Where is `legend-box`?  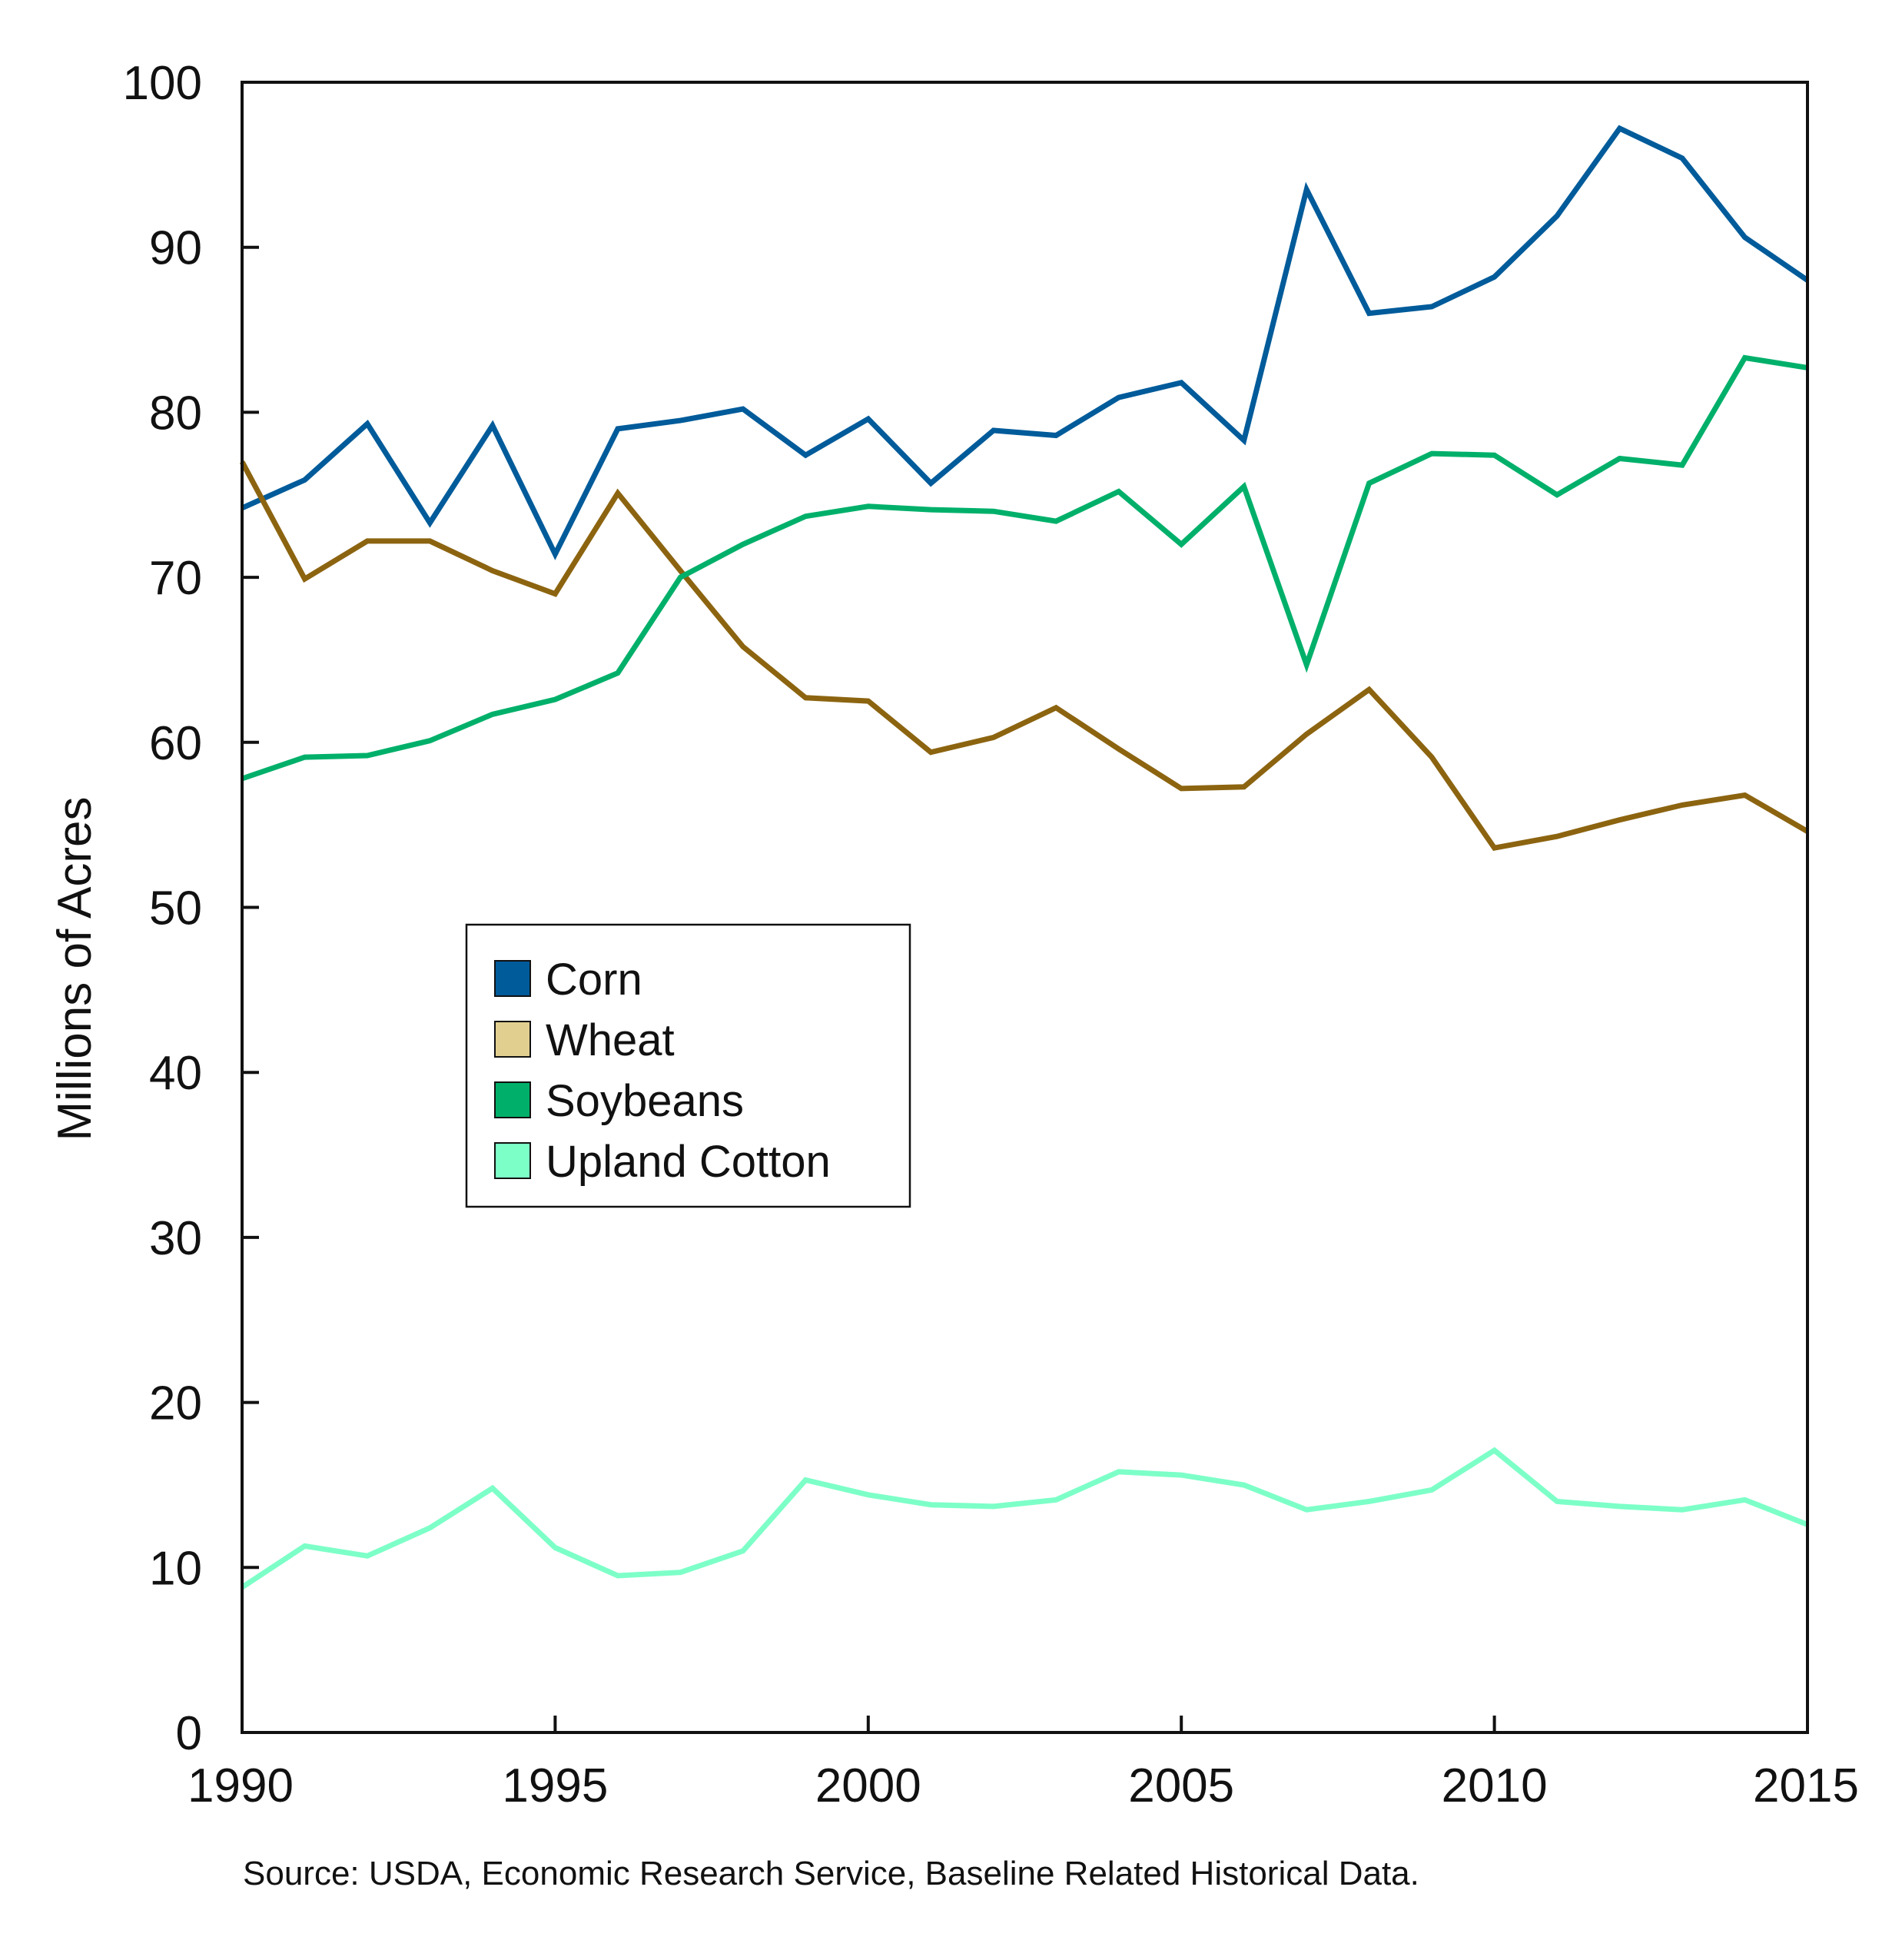 legend-box is located at coordinates (688, 1065).